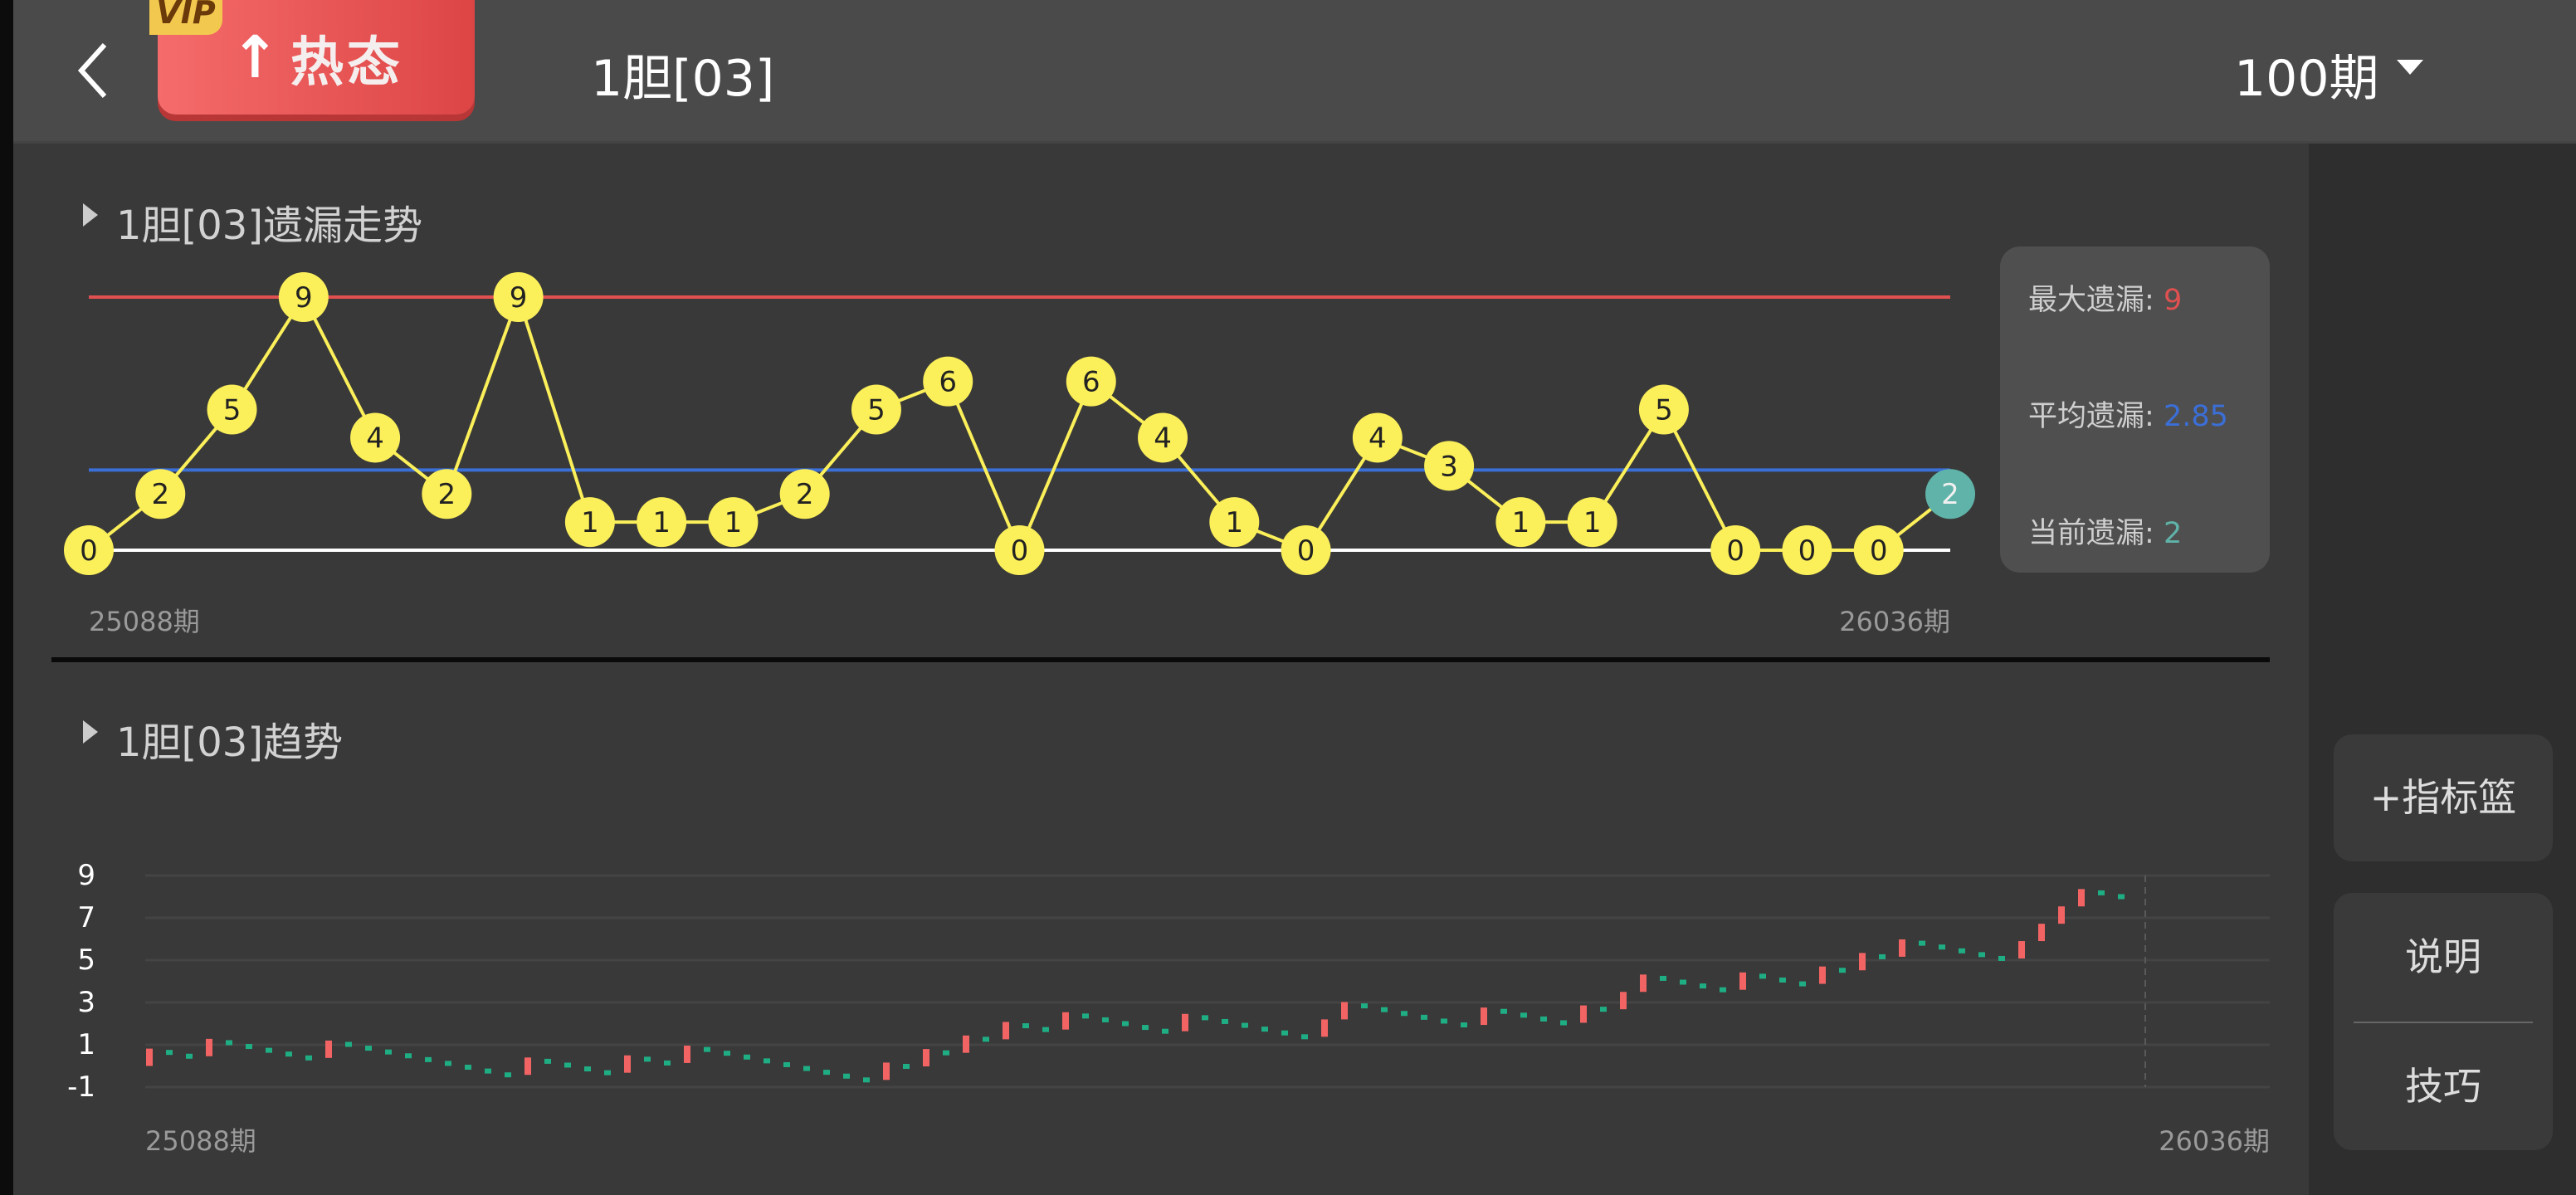  I want to click on arrow-up-icon: ↑, so click(256, 57).